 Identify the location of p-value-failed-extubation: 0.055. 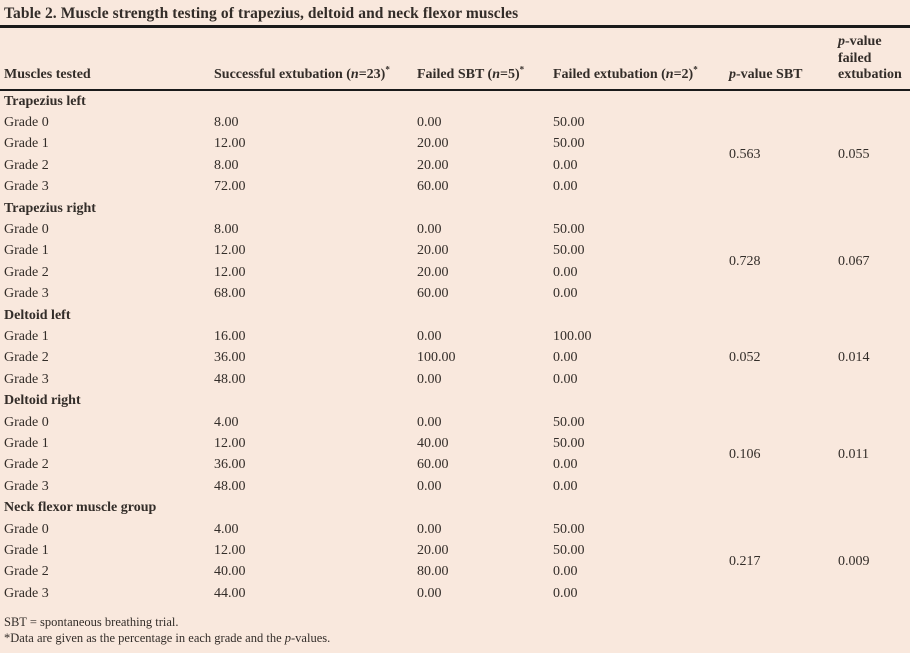
(854, 155).